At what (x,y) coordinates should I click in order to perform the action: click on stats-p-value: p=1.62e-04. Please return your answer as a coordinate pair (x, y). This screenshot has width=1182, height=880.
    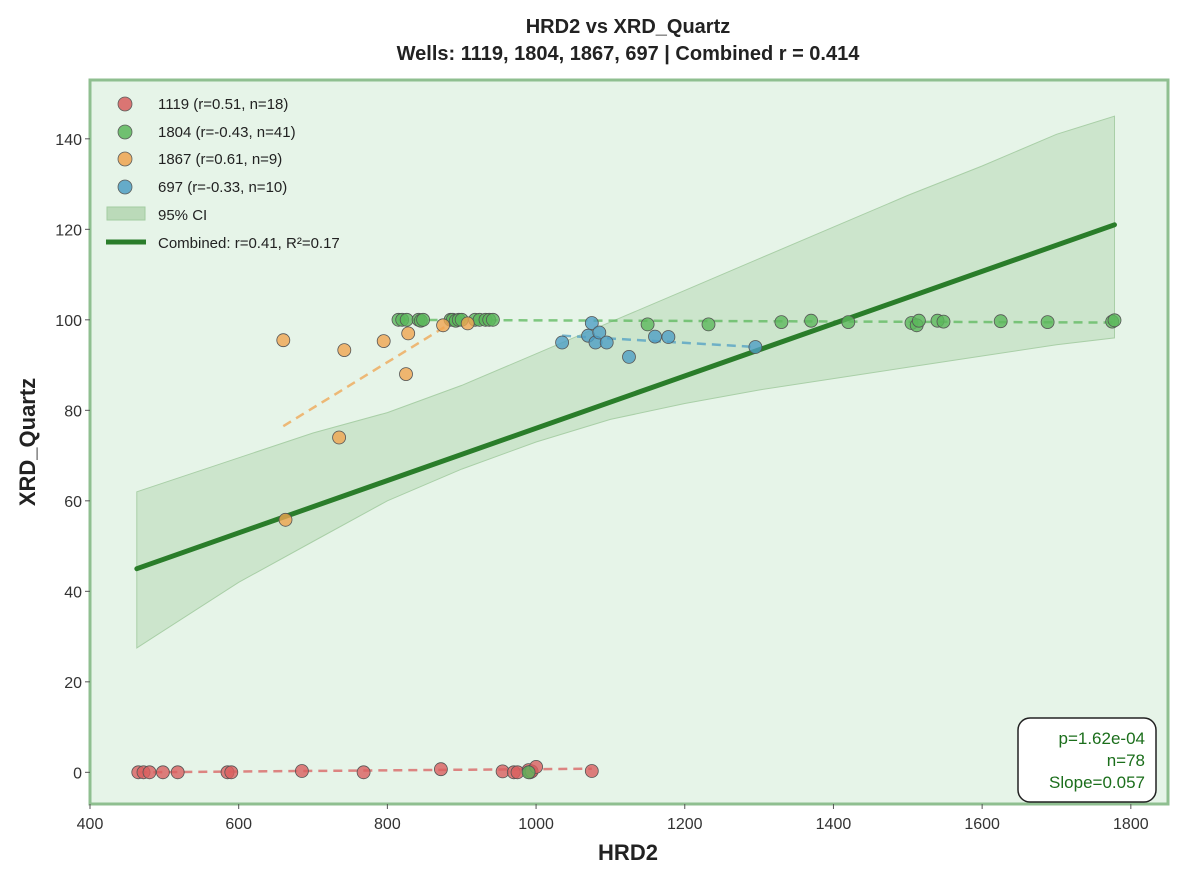
    Looking at the image, I should click on (1102, 738).